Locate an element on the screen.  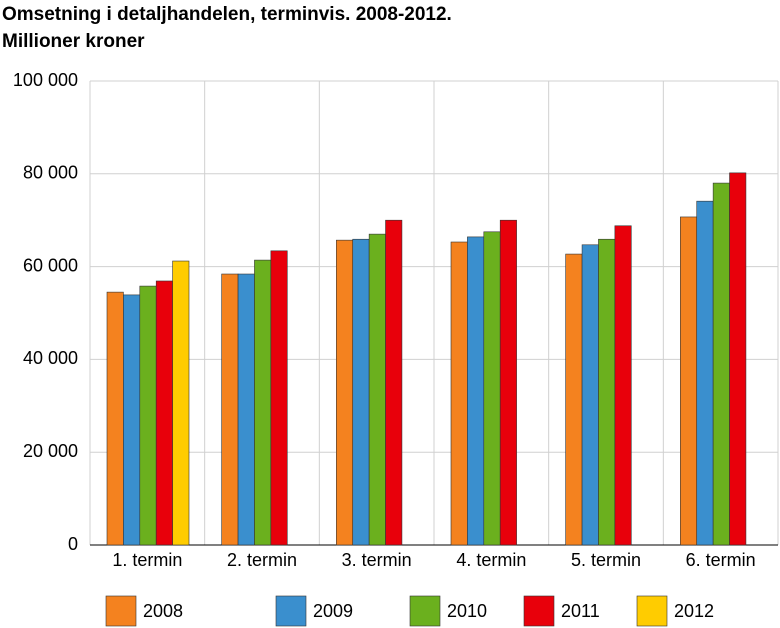
y-tick-label: 60 000 is located at coordinates (50, 265).